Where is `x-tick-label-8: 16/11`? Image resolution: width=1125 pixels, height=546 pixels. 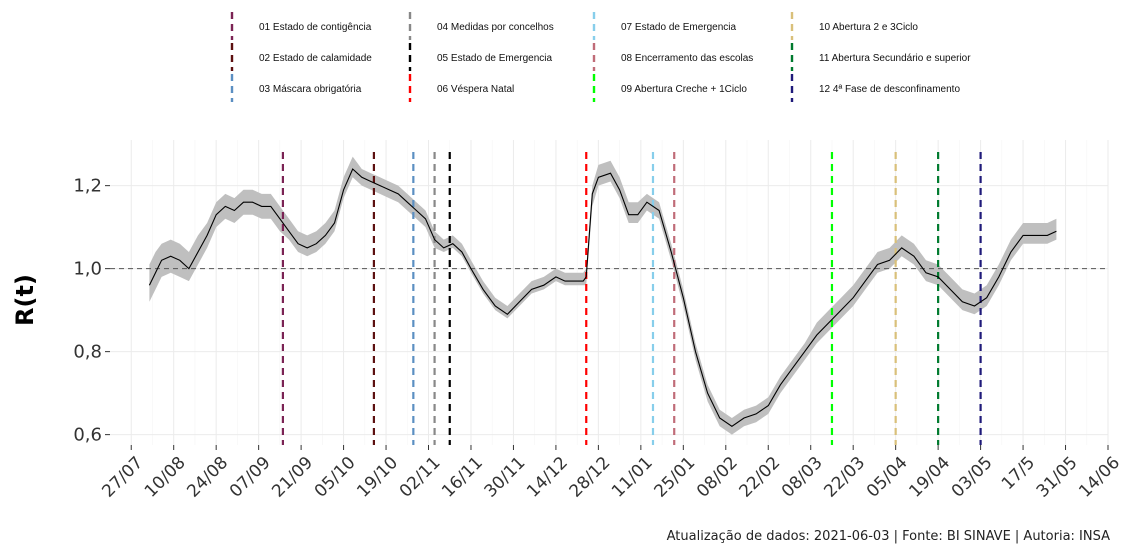
x-tick-label-8: 16/11 is located at coordinates (462, 477).